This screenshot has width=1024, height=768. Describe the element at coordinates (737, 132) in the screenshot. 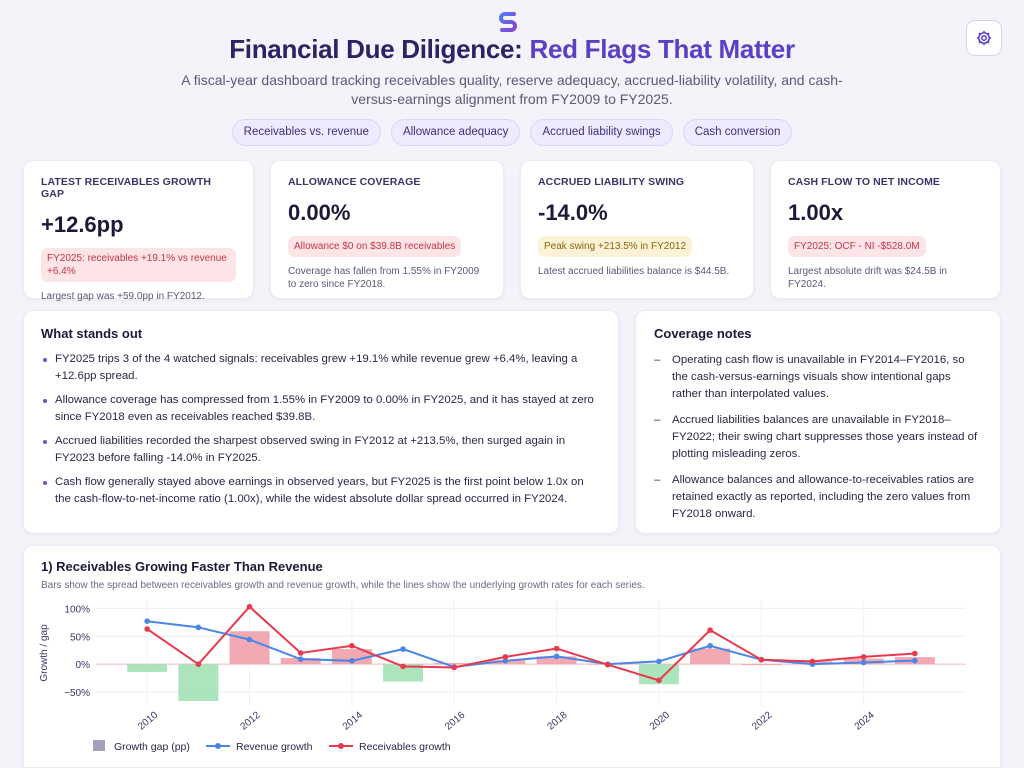

I see `pill-cash-conversion: Cash conversion` at that location.